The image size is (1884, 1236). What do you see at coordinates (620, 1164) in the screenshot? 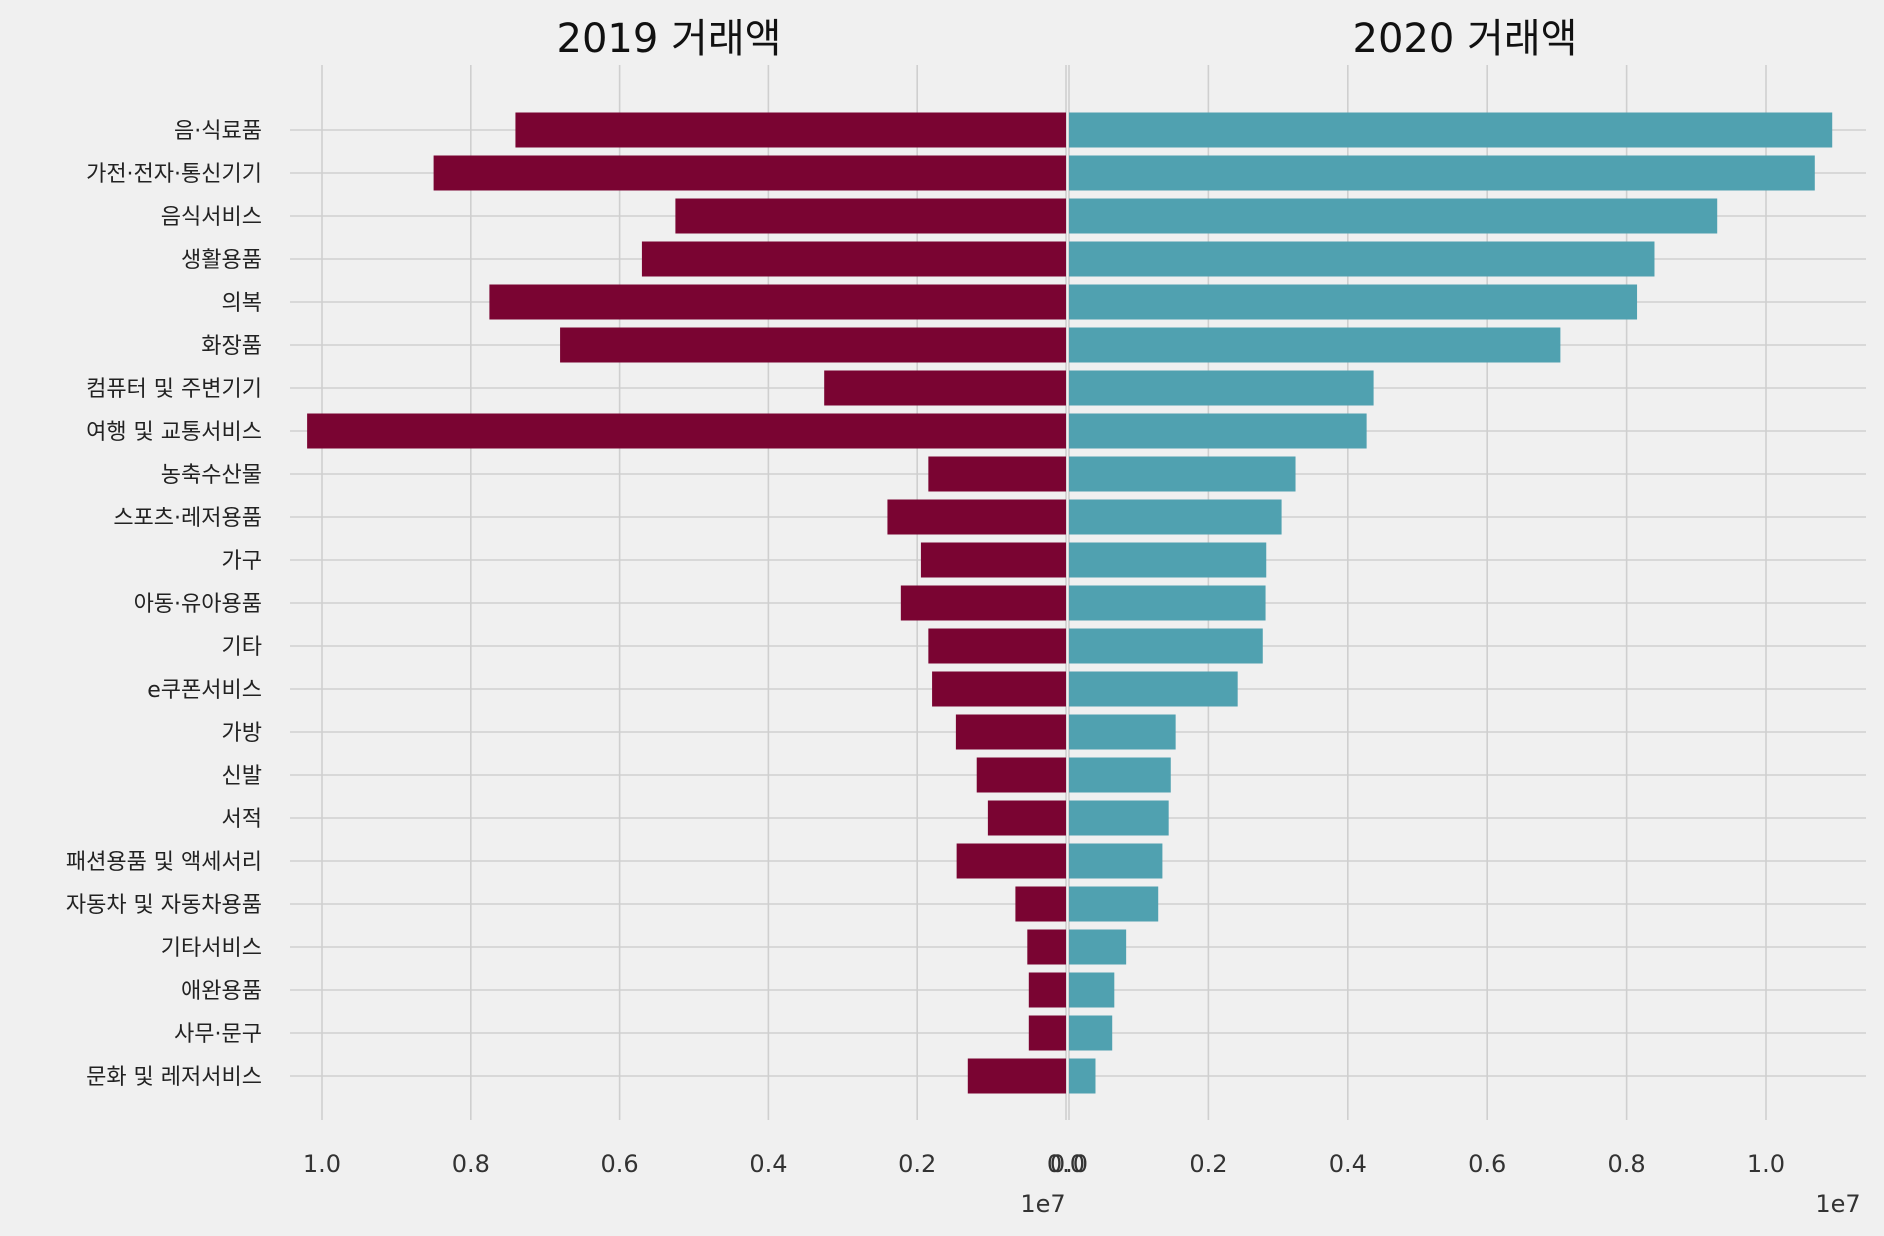
I see `left-x-tick-label: 0.6` at bounding box center [620, 1164].